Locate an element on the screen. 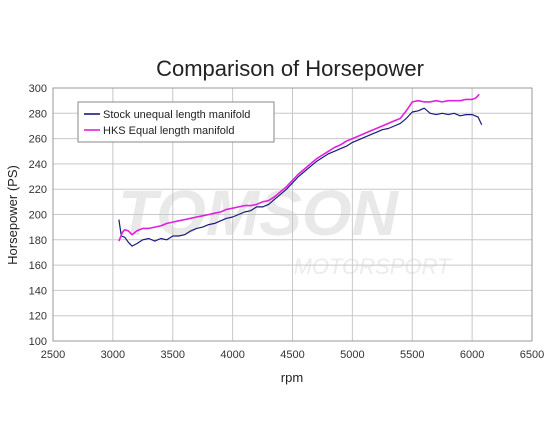  x-tick-labels: 2500 3000 3500 4000 4500 5000 5500 6000 6500 is located at coordinates (292, 355).